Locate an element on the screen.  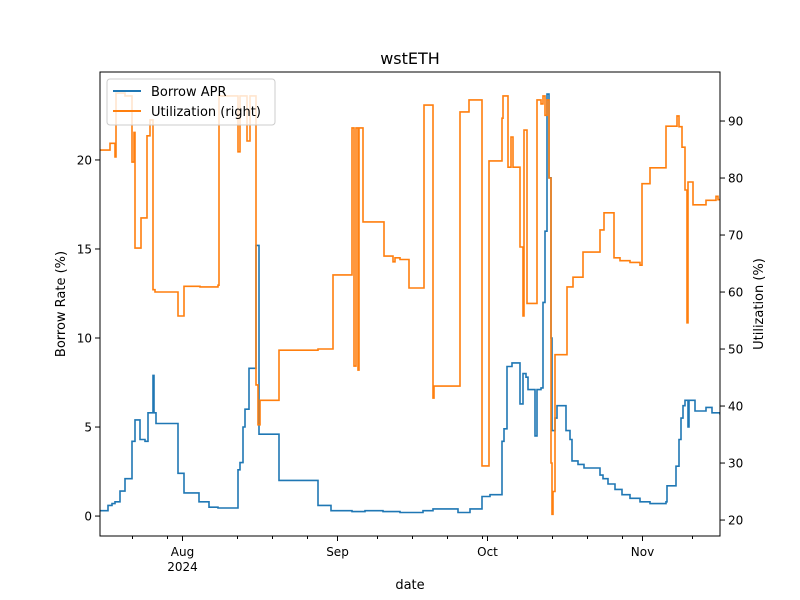
y-tick-label: 5 is located at coordinates (88, 428).